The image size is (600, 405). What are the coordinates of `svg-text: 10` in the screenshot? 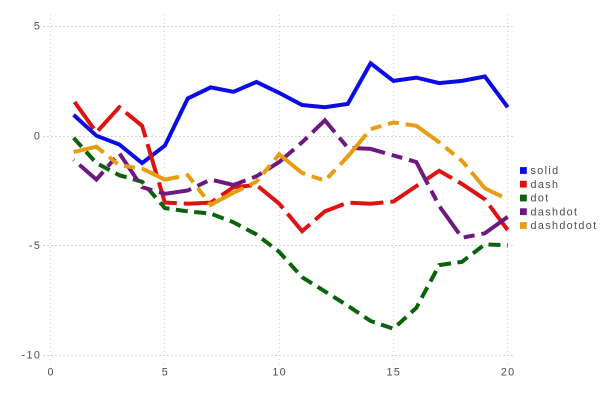 It's located at (279, 373).